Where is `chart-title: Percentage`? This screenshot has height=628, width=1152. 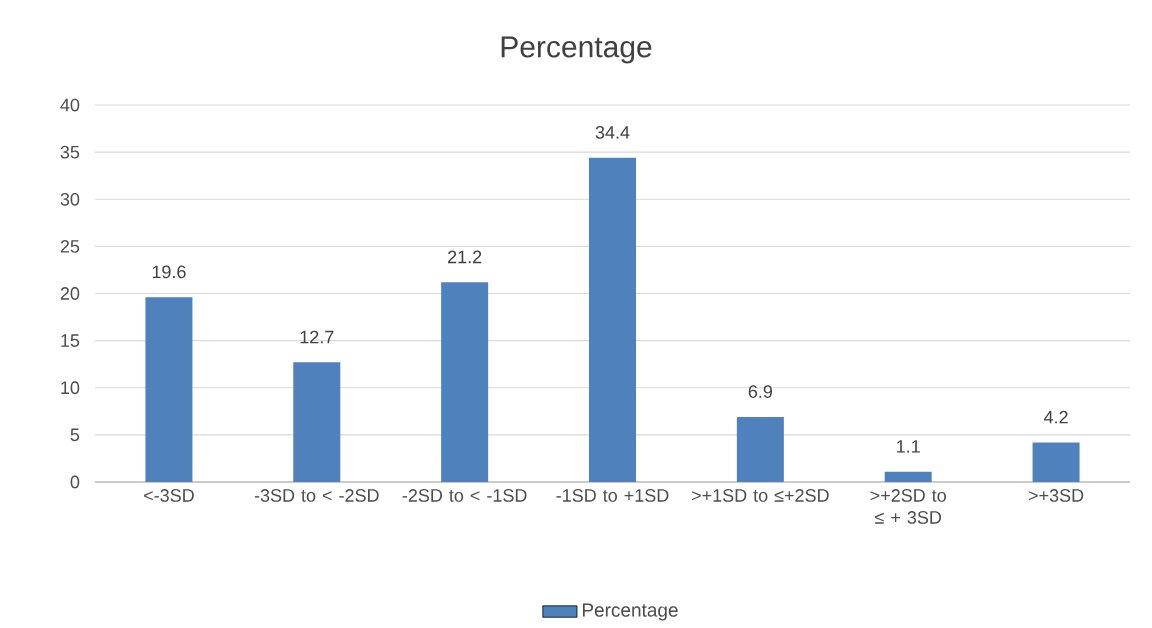 chart-title: Percentage is located at coordinates (576, 50).